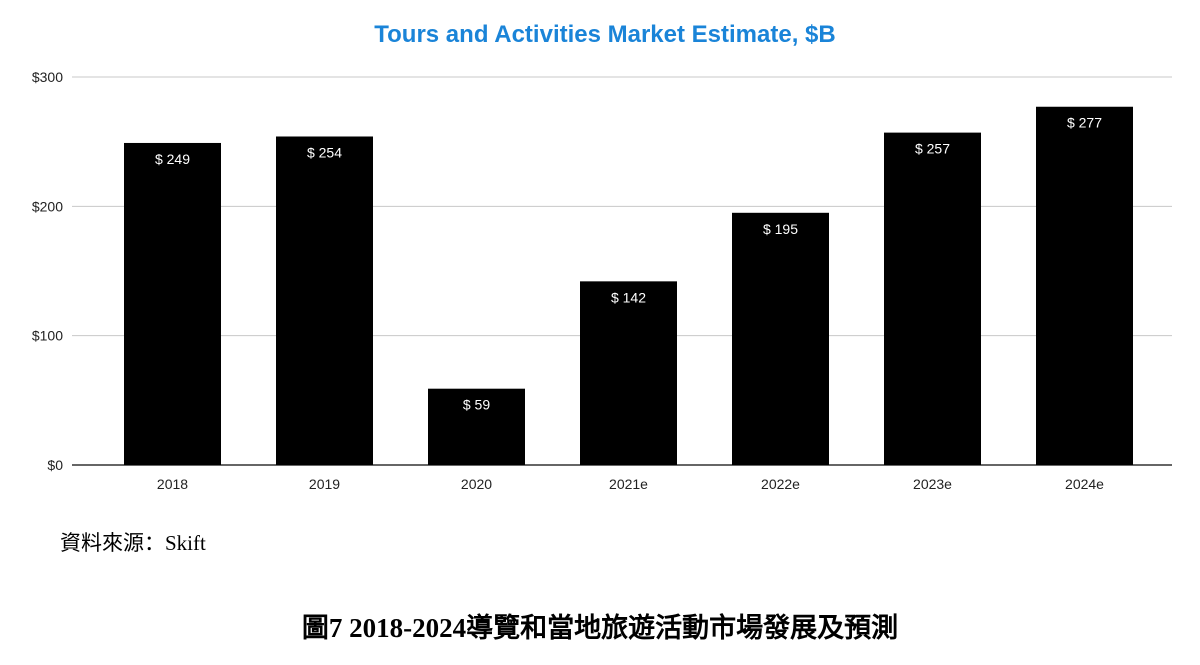 The height and width of the screenshot is (665, 1200). I want to click on bar-2020, so click(476, 426).